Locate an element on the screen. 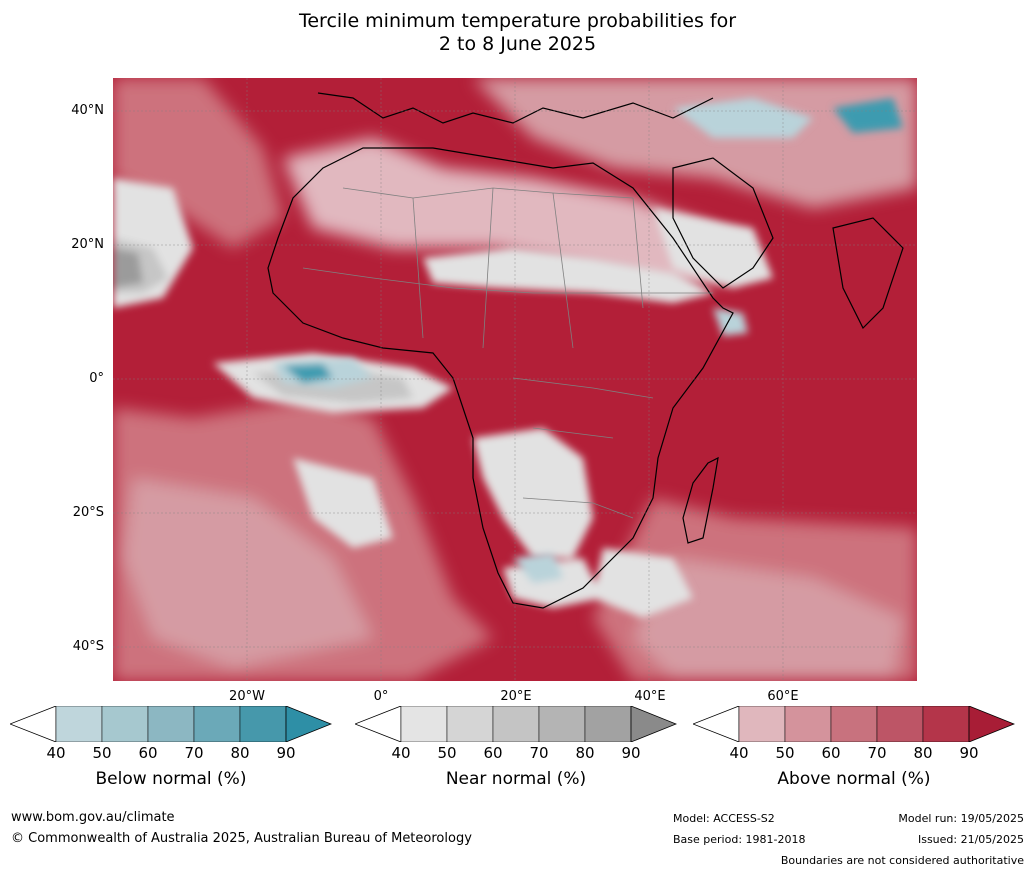 Image resolution: width=1035 pixels, height=873 pixels. title-line-2: 2 to 8 June 2025 is located at coordinates (517, 44).